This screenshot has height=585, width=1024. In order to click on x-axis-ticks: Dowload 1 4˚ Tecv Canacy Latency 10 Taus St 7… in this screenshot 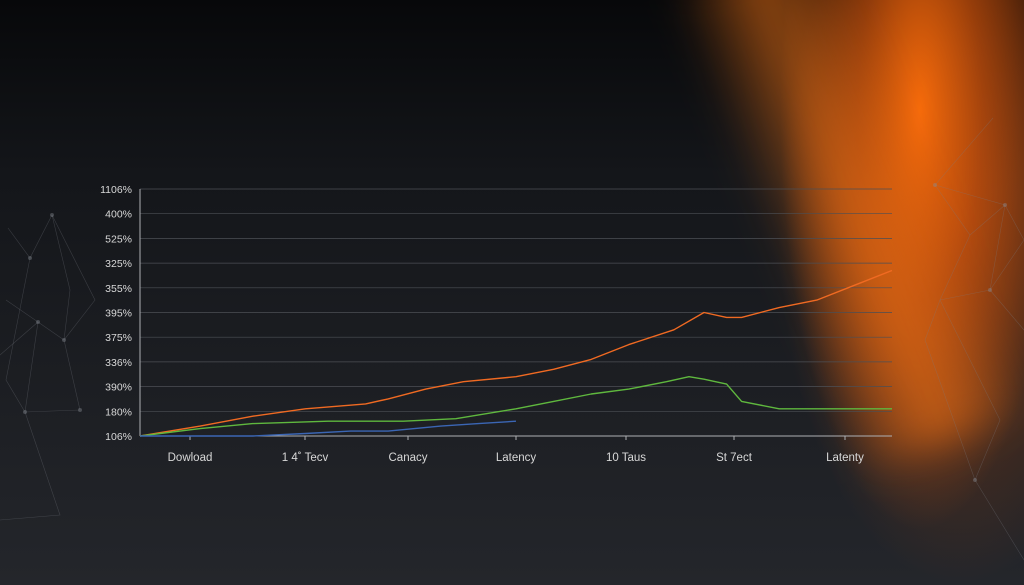, I will do `click(516, 450)`.